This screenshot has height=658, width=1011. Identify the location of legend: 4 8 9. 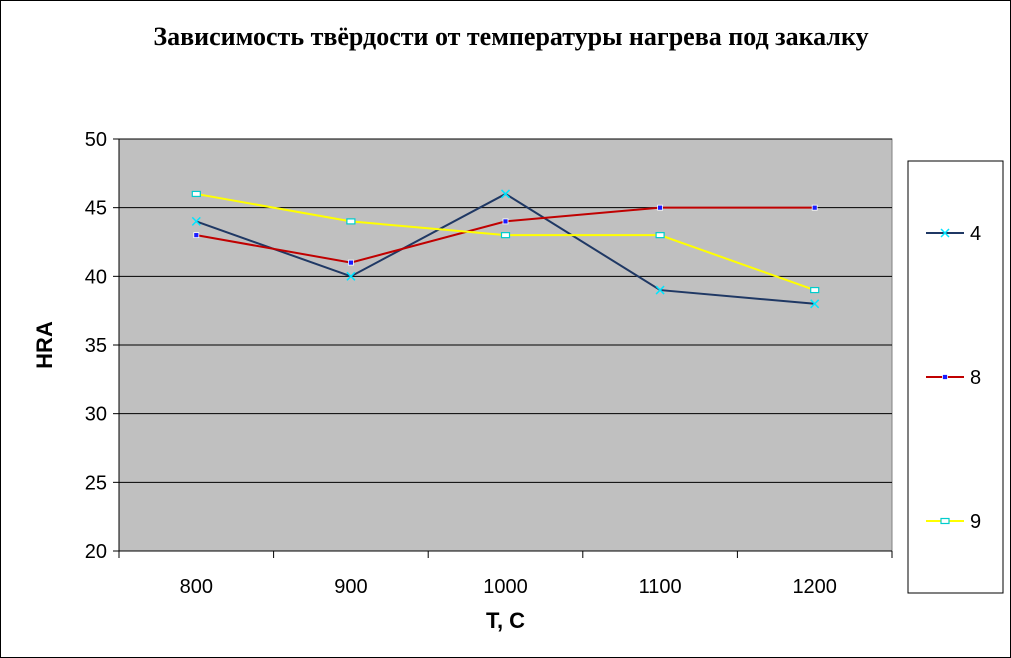
(955, 377).